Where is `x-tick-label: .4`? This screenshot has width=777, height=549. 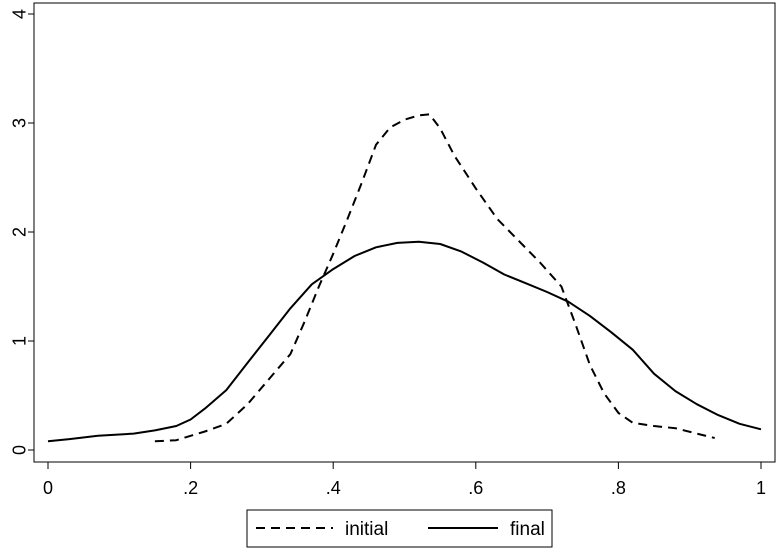
x-tick-label: .4 is located at coordinates (333, 488).